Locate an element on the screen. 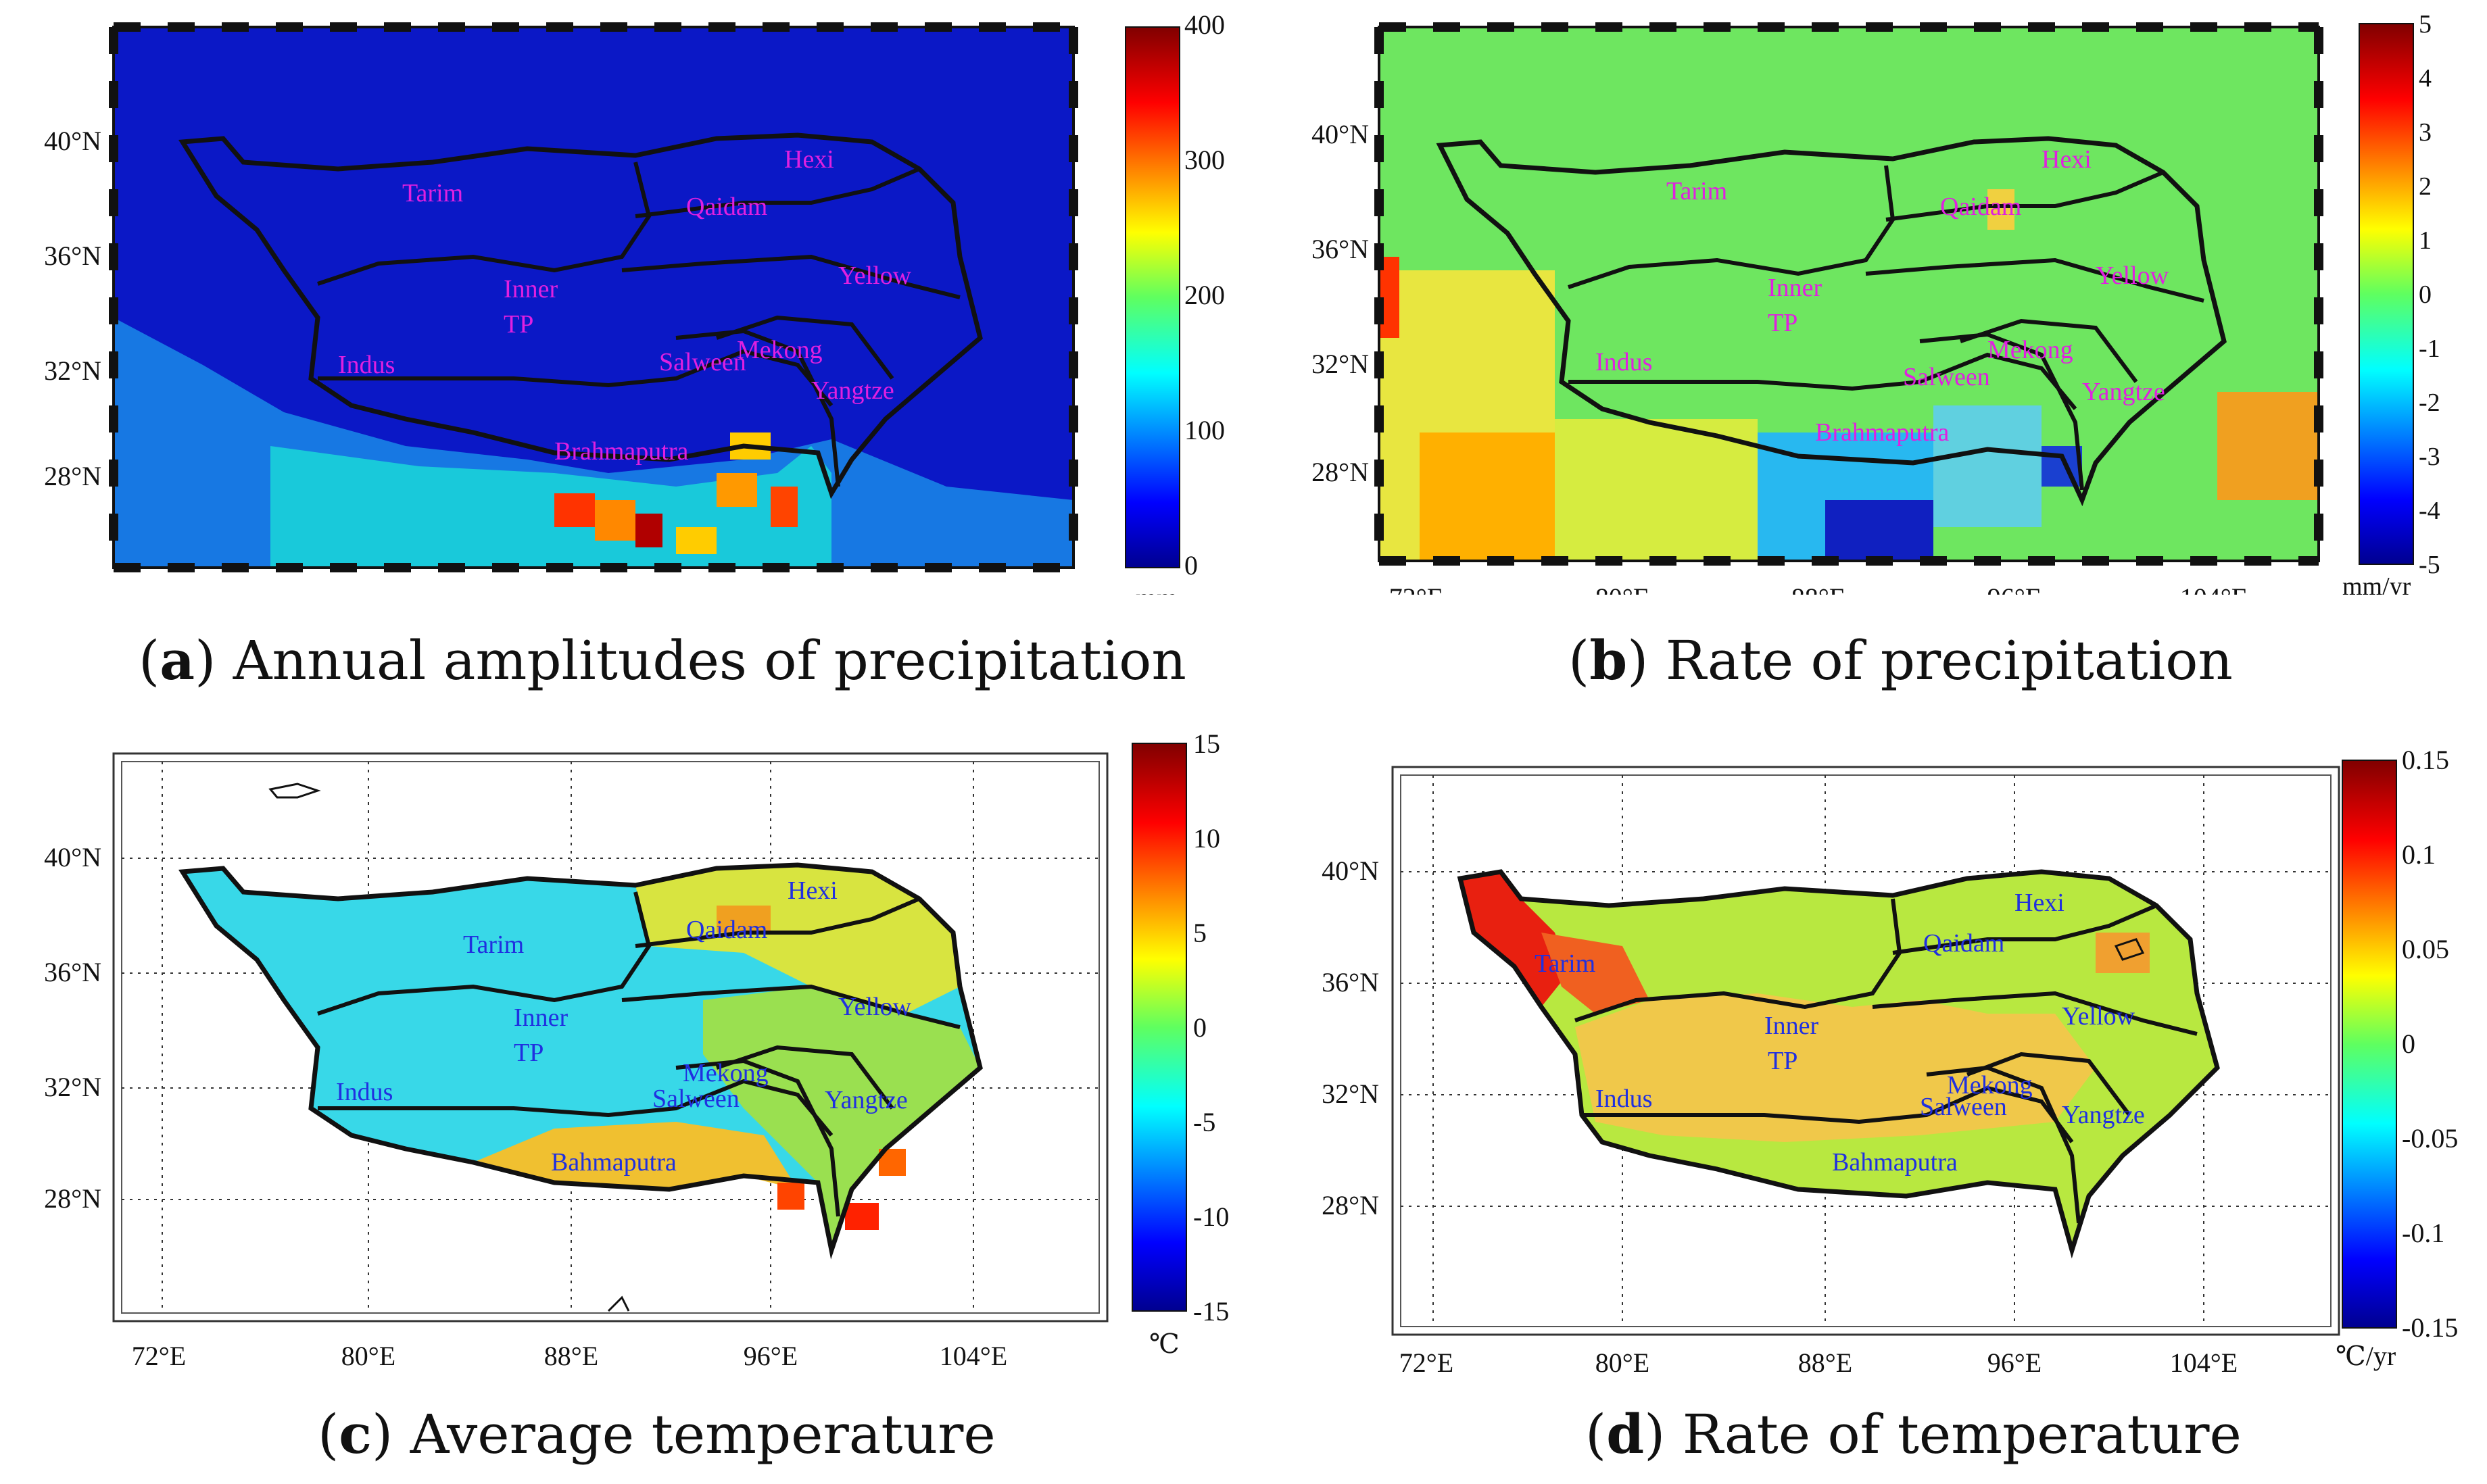 This screenshot has width=2487, height=1484. colorbar-tick: -4 is located at coordinates (2429, 511).